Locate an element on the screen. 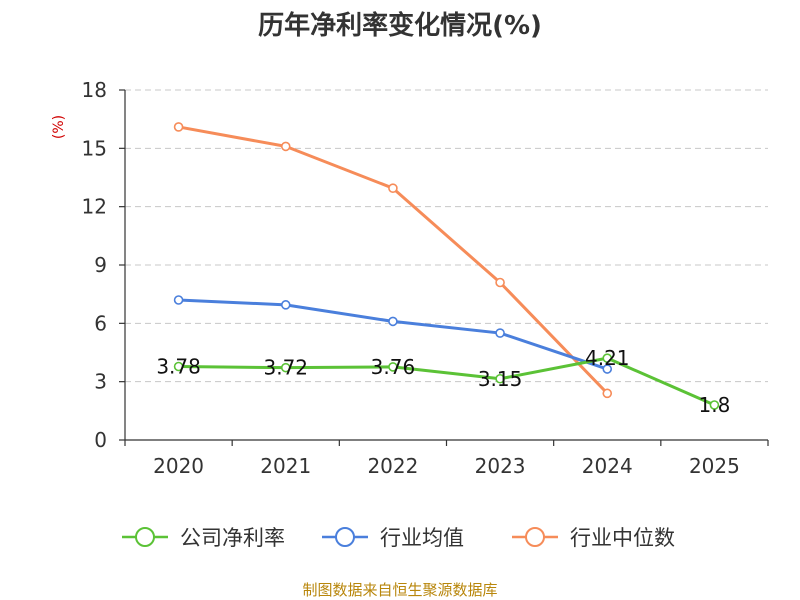  x-tick-label: 2022 is located at coordinates (392, 466).